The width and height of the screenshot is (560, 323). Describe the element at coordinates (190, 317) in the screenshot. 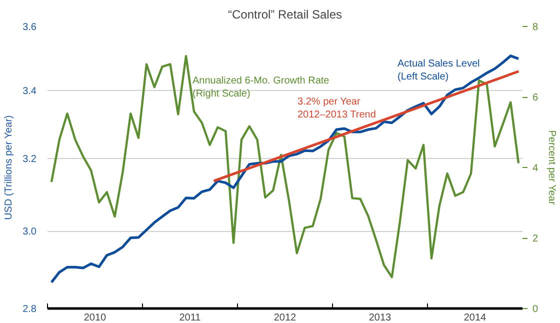

I see `x-tick-label: 2011` at that location.